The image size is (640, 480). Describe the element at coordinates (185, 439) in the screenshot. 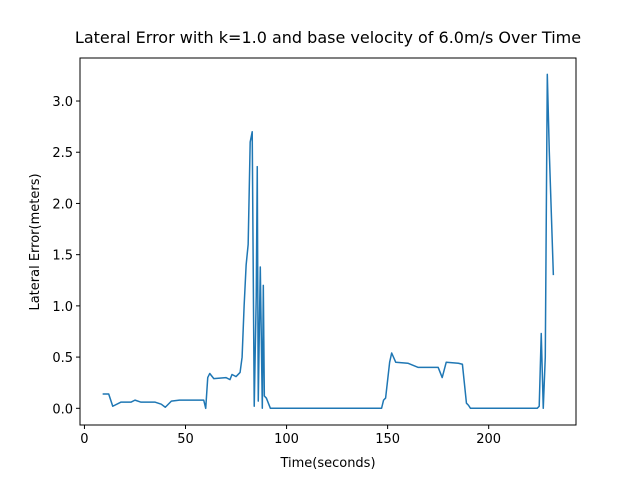

I see `x-tick-label: 50` at that location.